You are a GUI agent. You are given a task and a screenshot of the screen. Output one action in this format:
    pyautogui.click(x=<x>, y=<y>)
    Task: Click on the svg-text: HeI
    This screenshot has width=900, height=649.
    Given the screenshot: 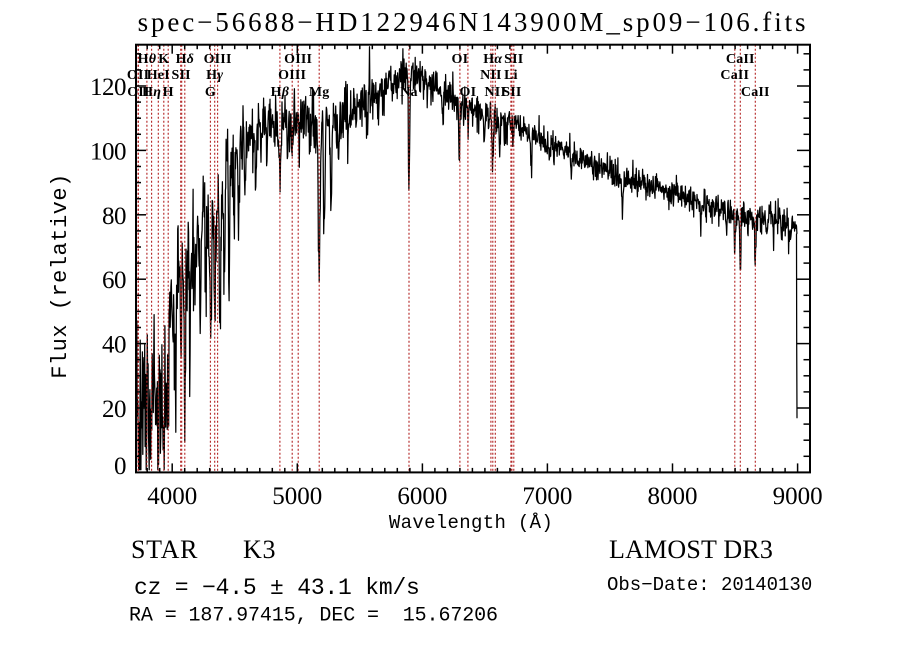 What is the action you would take?
    pyautogui.click(x=158, y=75)
    